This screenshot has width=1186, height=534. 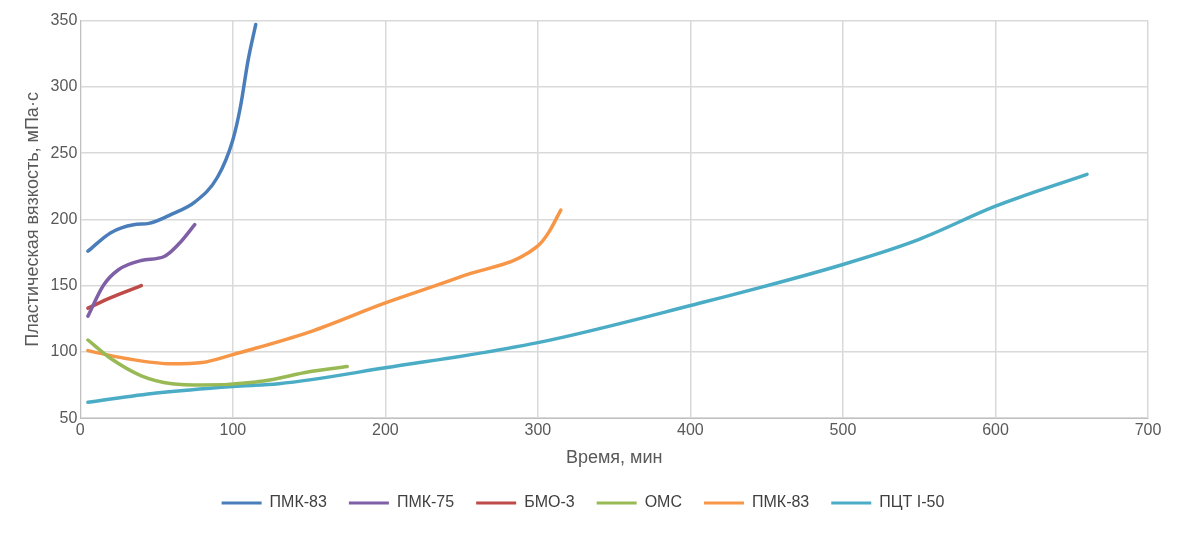 What do you see at coordinates (614, 457) in the screenshot?
I see `x-axis-title: Время, мин` at bounding box center [614, 457].